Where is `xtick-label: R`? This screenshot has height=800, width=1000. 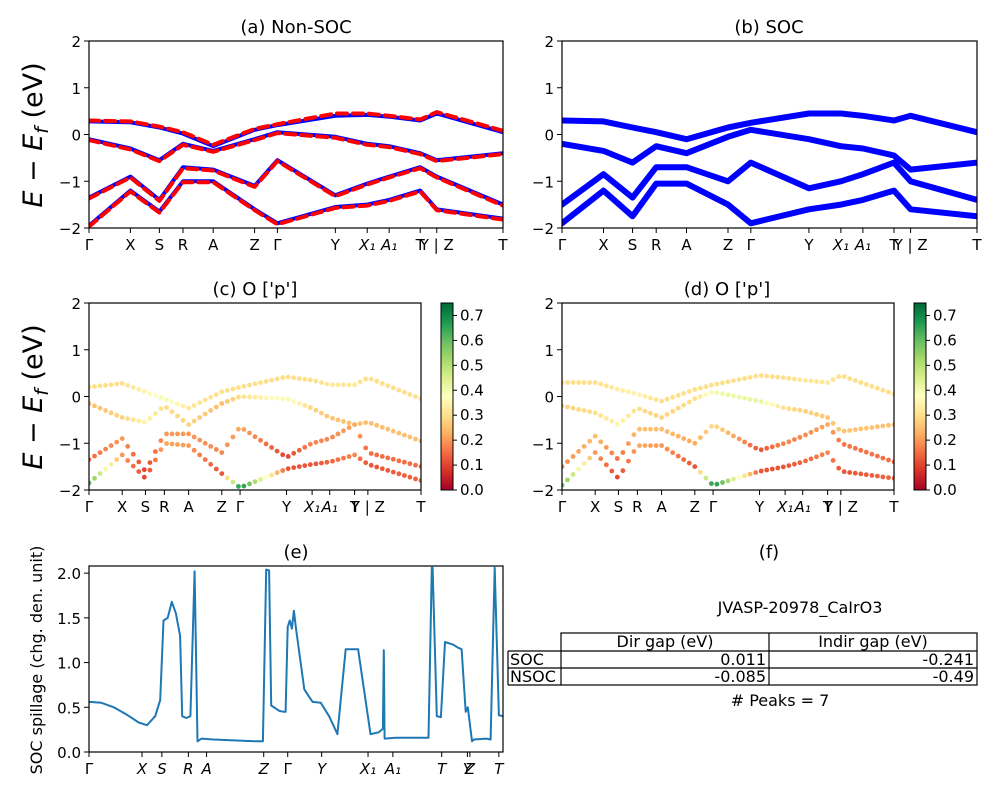
xtick-label: R is located at coordinates (164, 507).